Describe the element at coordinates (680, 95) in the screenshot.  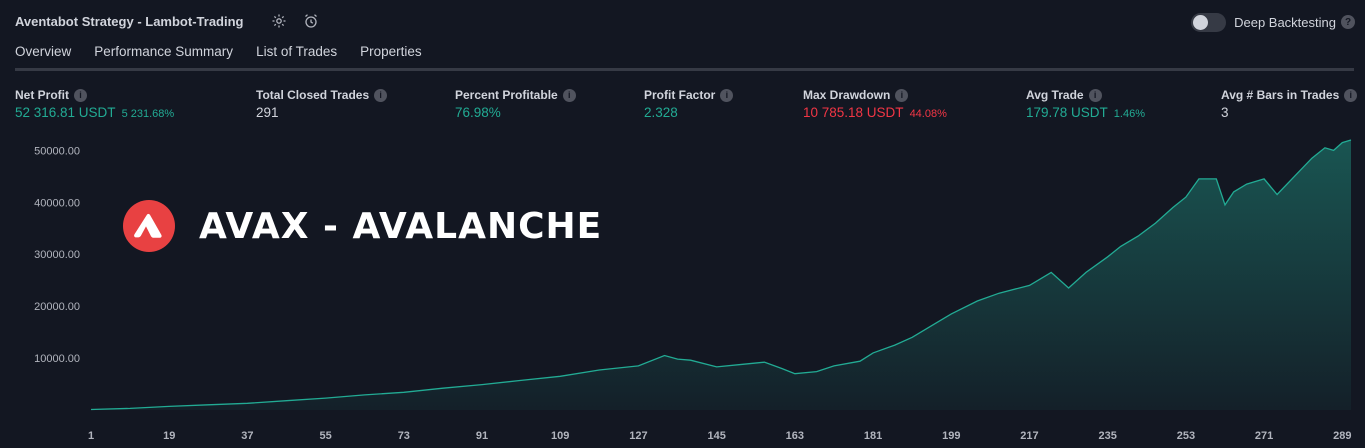
I see `metric-label-text: Profit Factor` at that location.